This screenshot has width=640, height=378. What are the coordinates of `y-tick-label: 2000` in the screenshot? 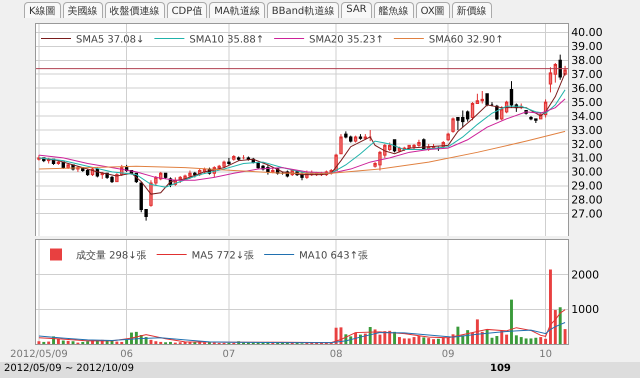 It's located at (585, 275).